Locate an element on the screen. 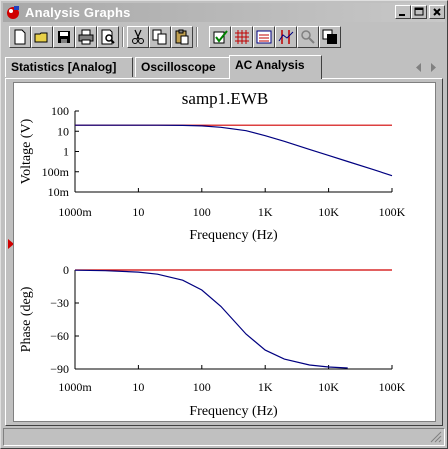 This screenshot has height=449, width=448. active-graph-marker is located at coordinates (11, 244).